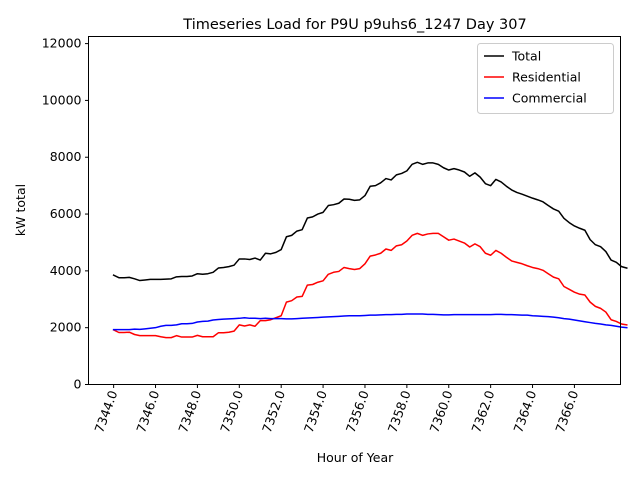 The width and height of the screenshot is (640, 480). What do you see at coordinates (66, 327) in the screenshot?
I see `y-tick-label: 2000` at bounding box center [66, 327].